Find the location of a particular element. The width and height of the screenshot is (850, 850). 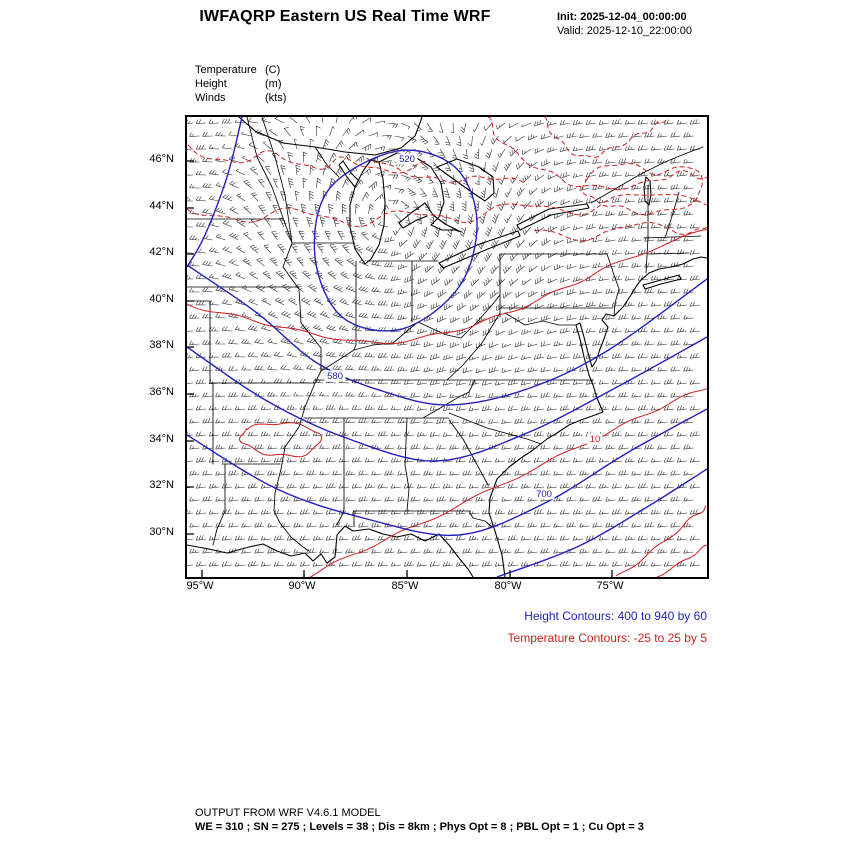

contour-labels-layer: 520 580 700 10 is located at coordinates (463, 326).